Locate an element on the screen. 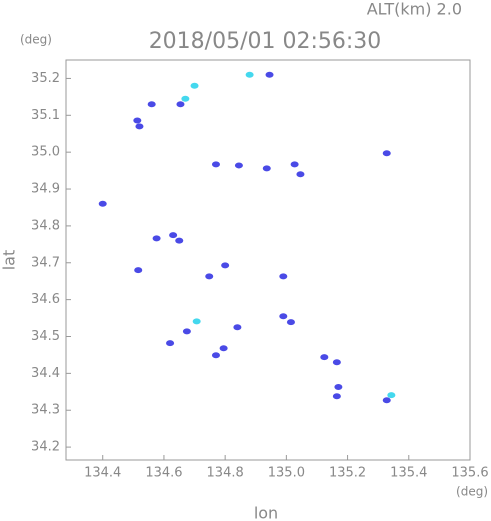  x-tick-label: 135.6 is located at coordinates (469, 473).